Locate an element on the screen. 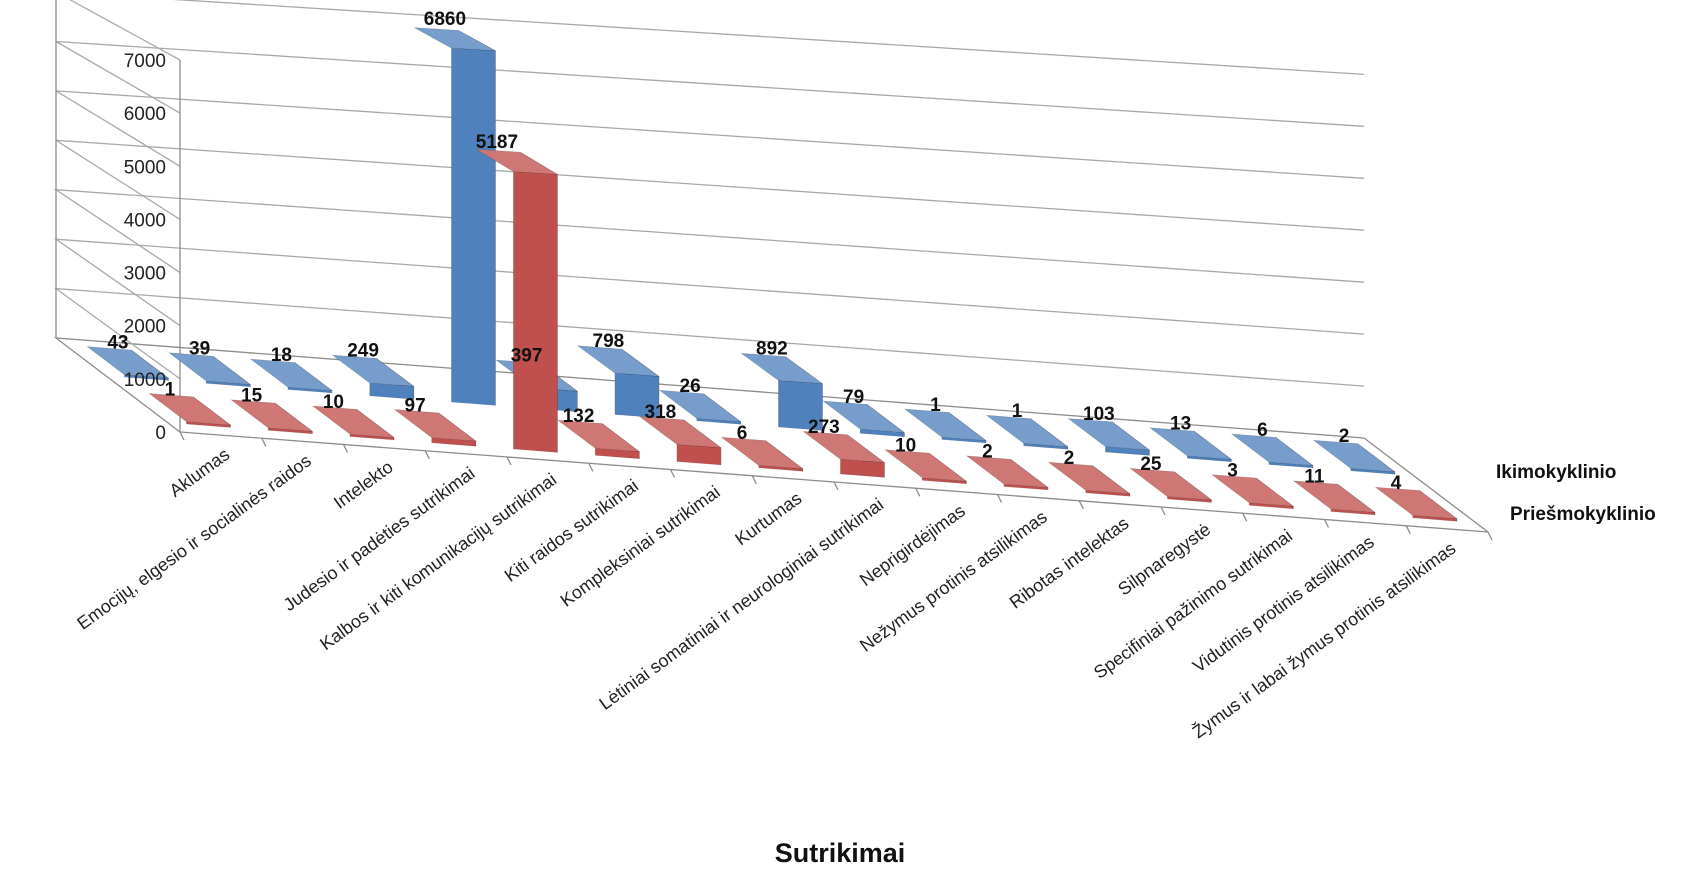 This screenshot has height=873, width=1688. data-label: 97 is located at coordinates (415, 405).